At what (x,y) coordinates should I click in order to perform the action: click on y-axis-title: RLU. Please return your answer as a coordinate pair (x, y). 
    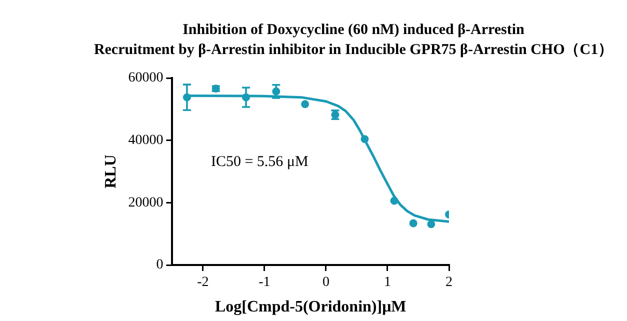
    Looking at the image, I should click on (111, 171).